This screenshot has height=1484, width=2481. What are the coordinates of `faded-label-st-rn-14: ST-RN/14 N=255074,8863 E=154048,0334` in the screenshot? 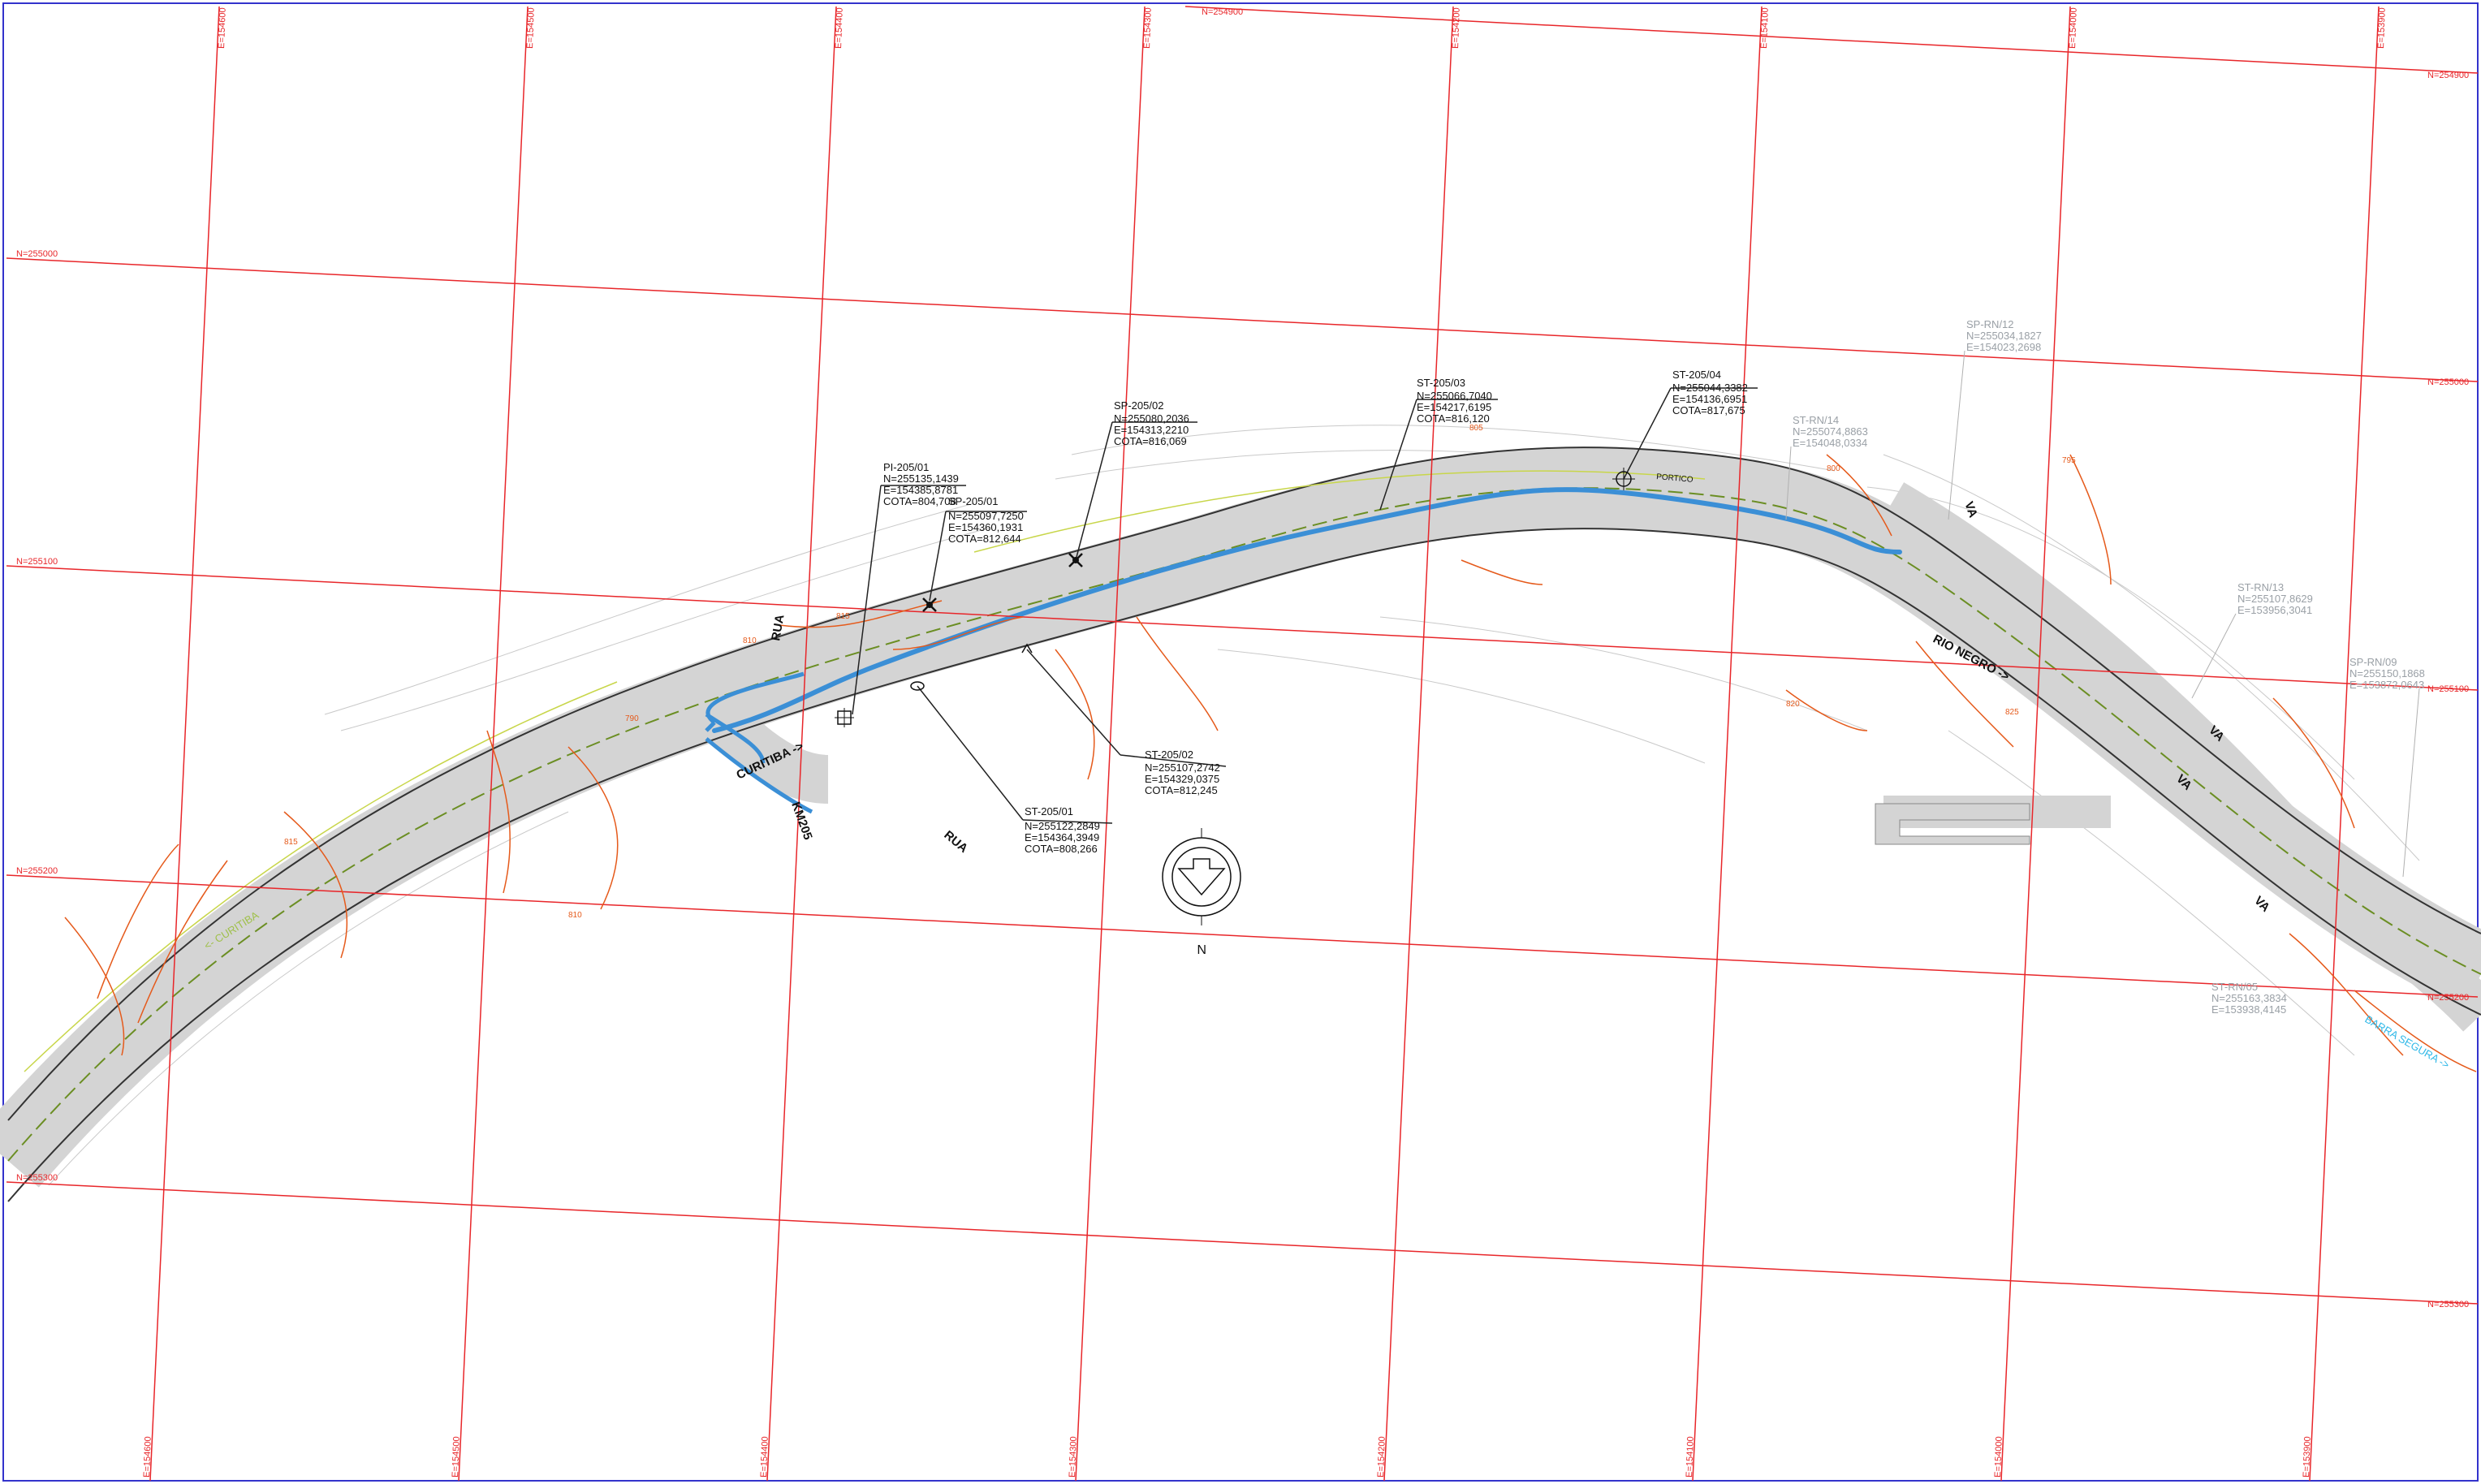 It's located at (1830, 431).